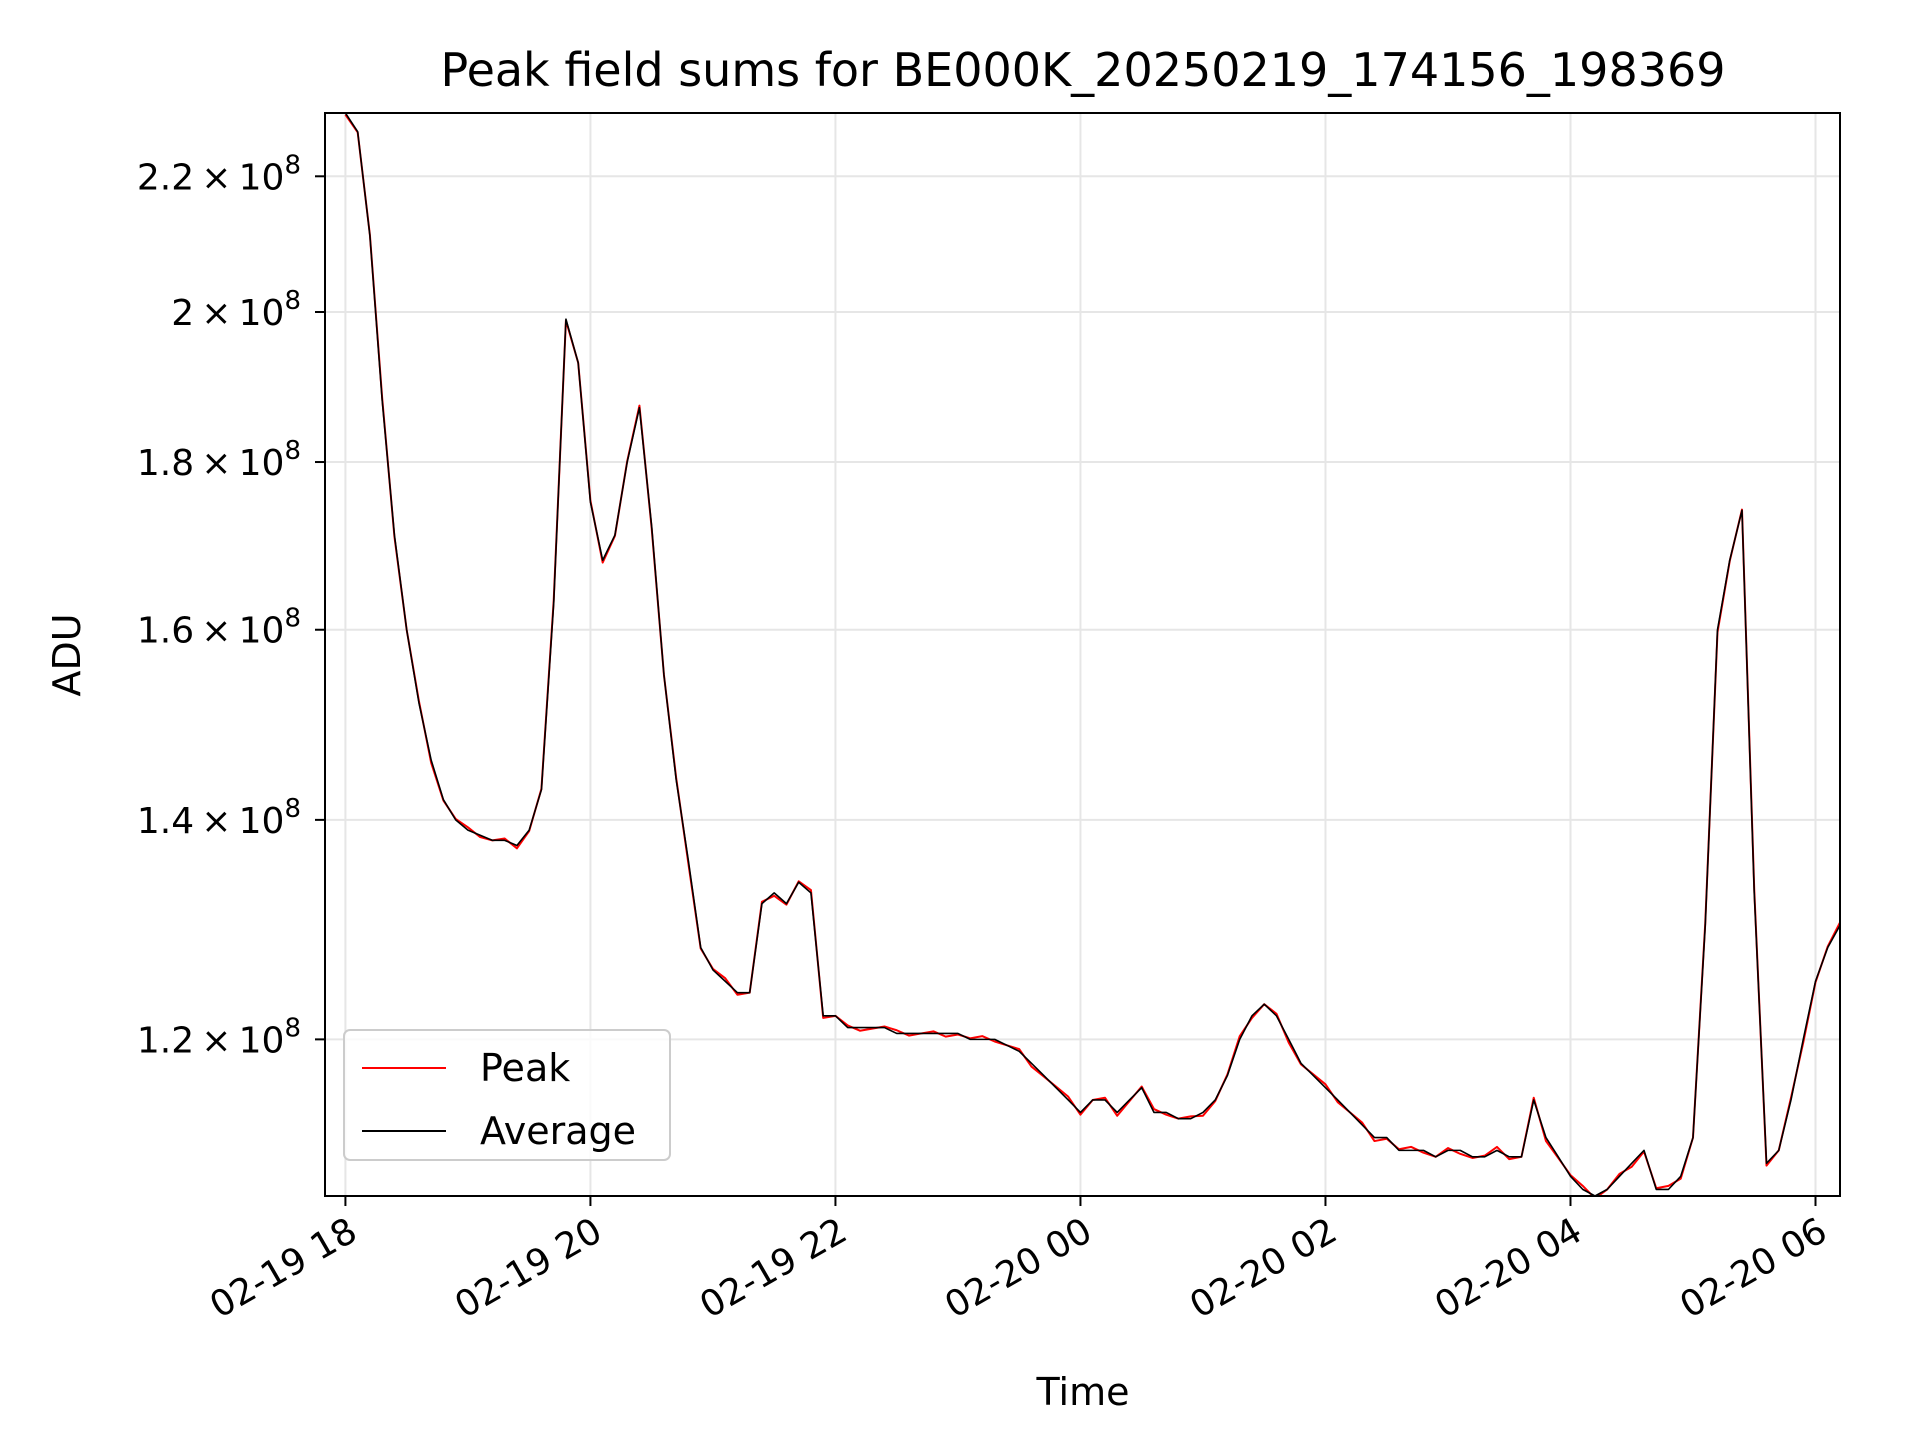  Describe the element at coordinates (773, 1268) in the screenshot. I see `x-tick-label: 02-19 22` at that location.